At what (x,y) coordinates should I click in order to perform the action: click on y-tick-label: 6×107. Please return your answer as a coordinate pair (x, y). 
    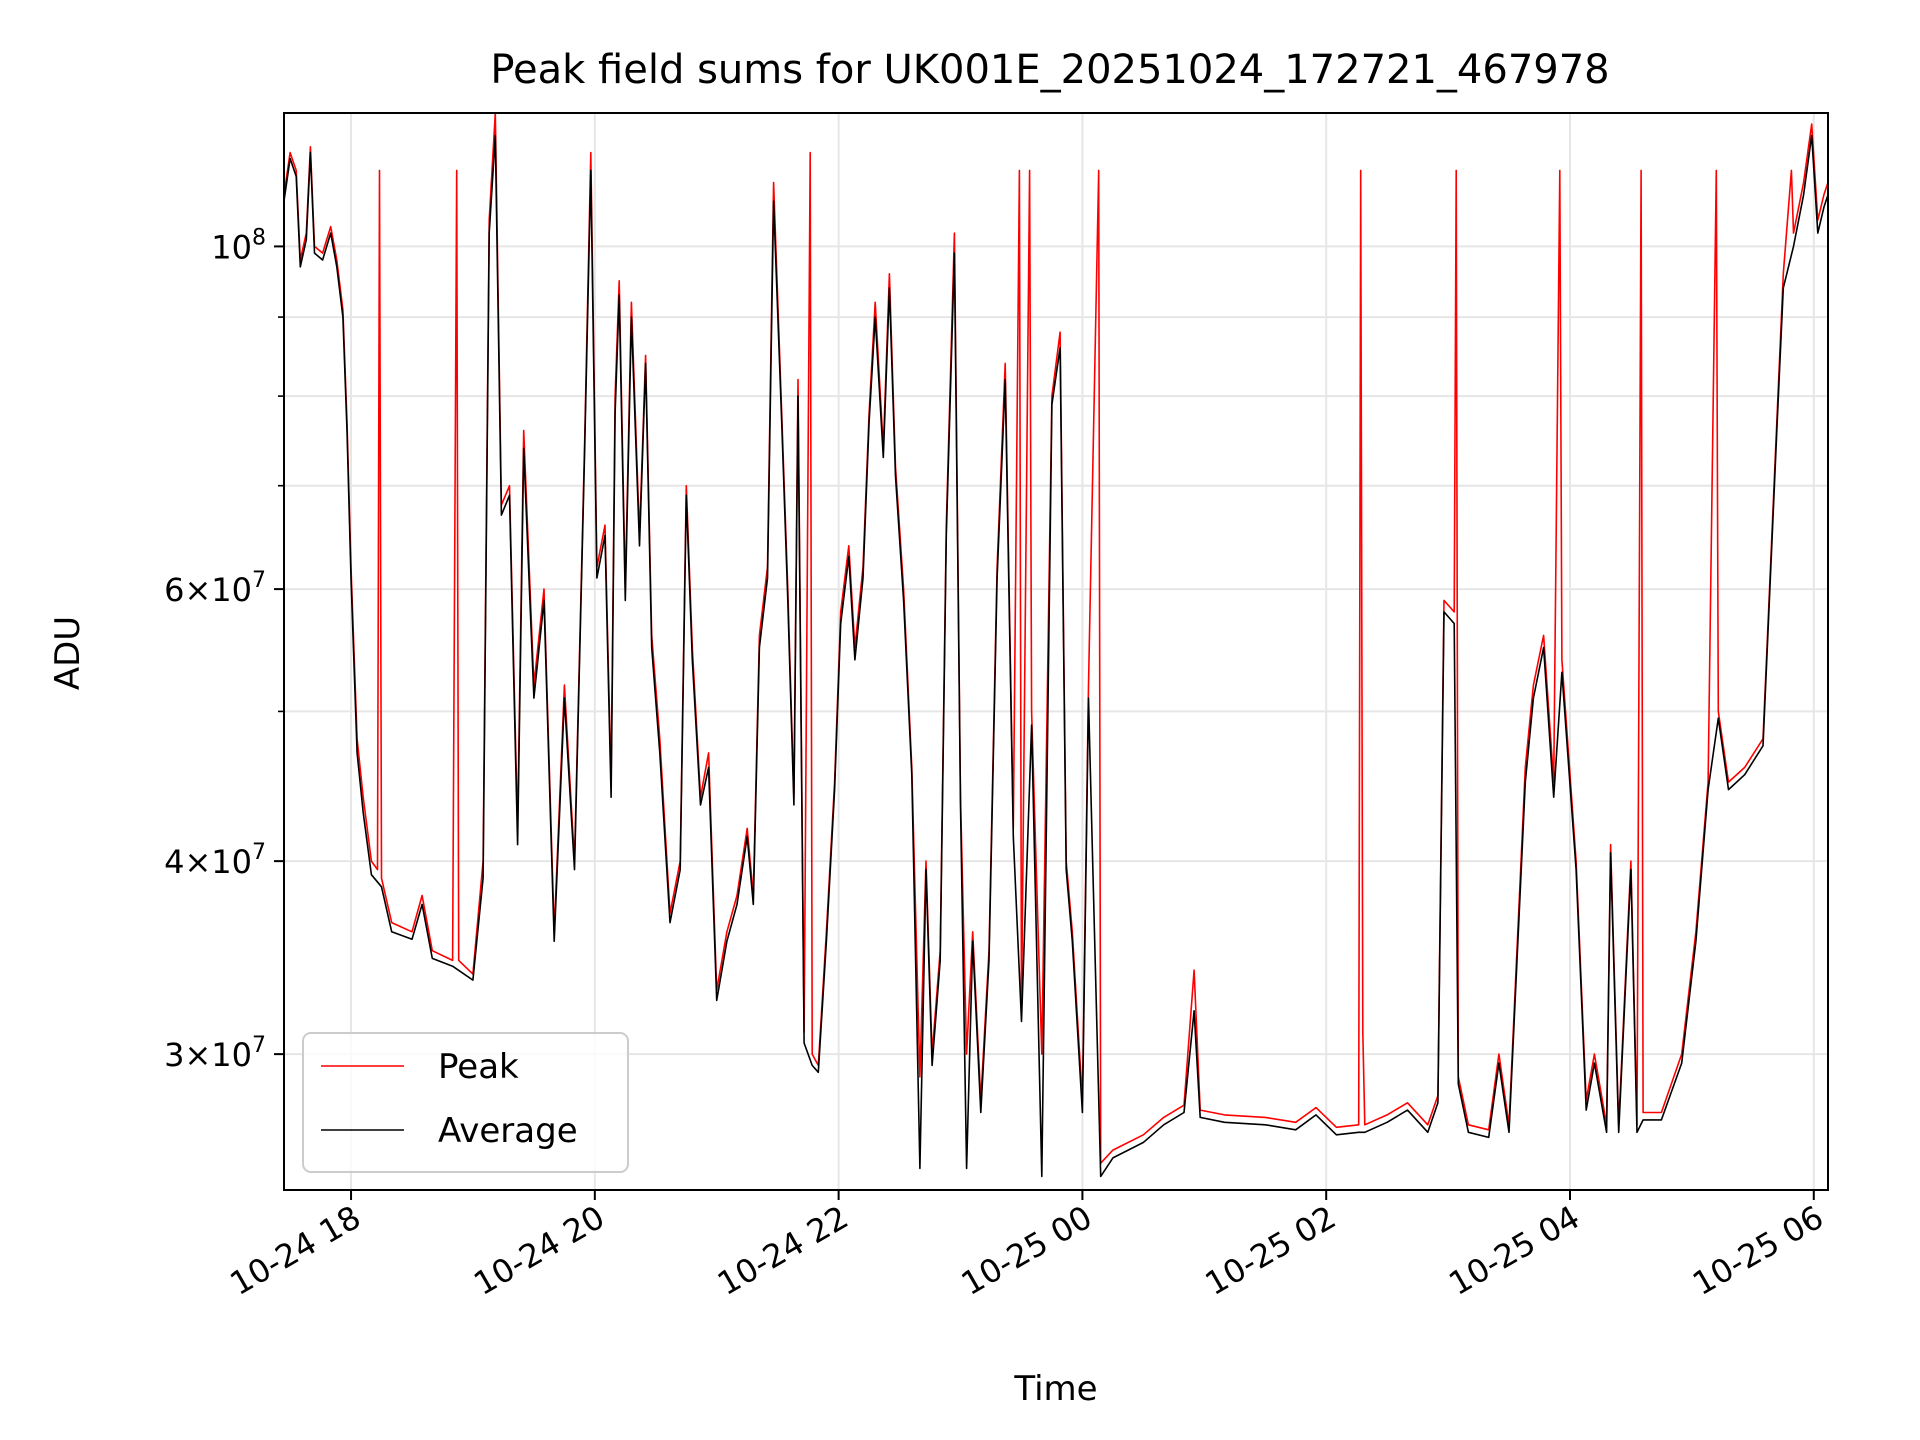
    Looking at the image, I should click on (215, 588).